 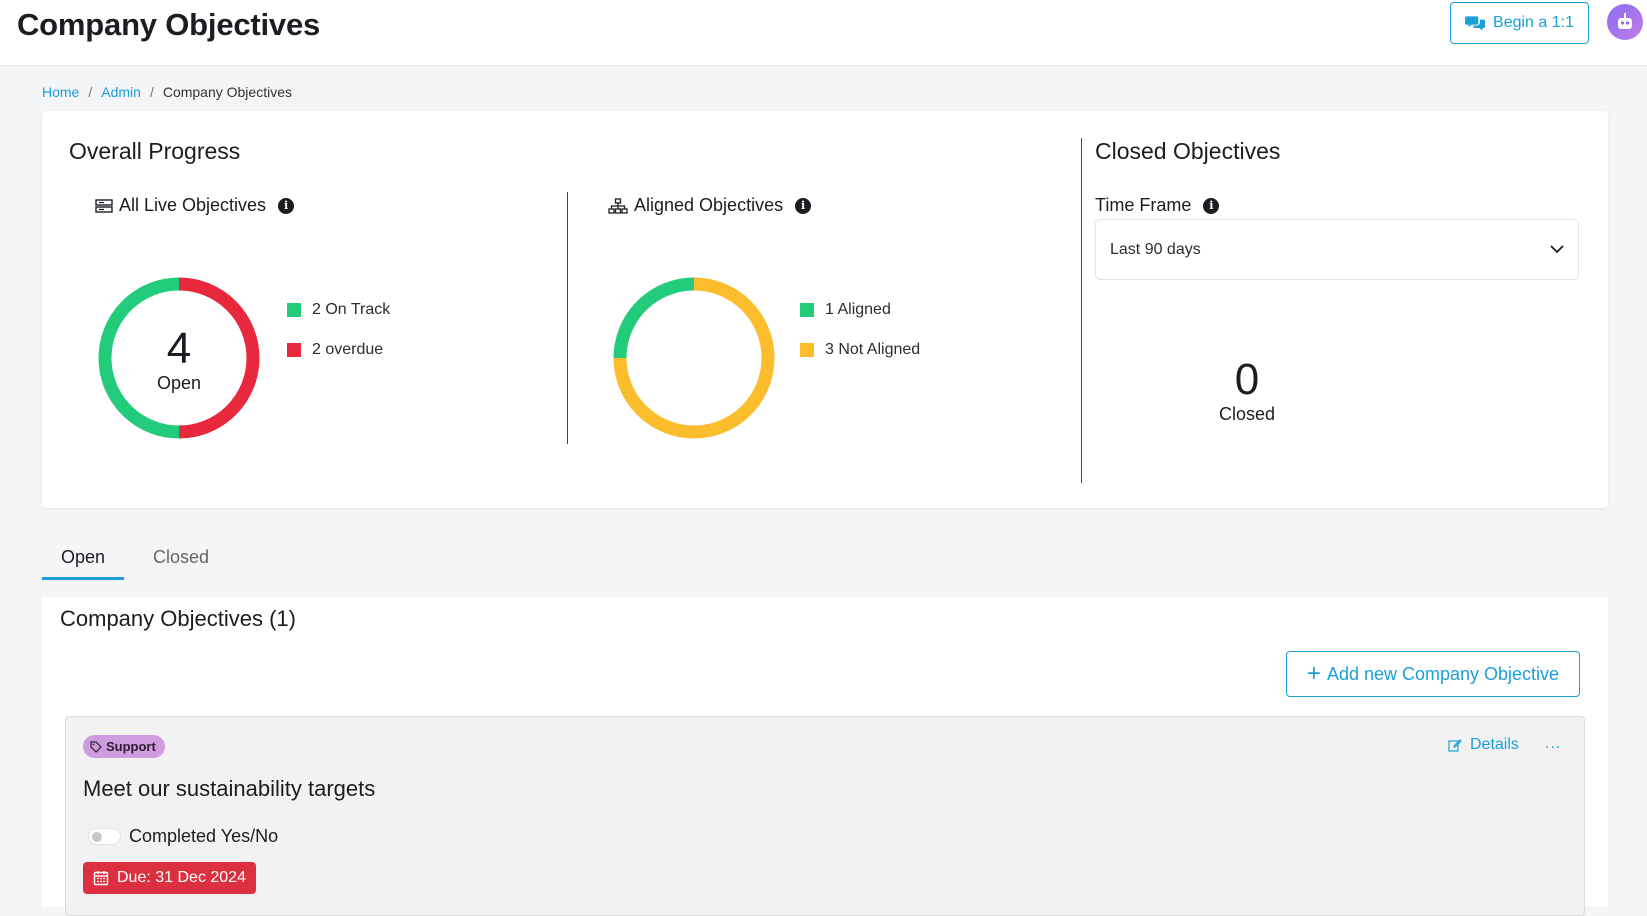 I want to click on closed-objectives-title: Closed Objectives, so click(x=1188, y=151).